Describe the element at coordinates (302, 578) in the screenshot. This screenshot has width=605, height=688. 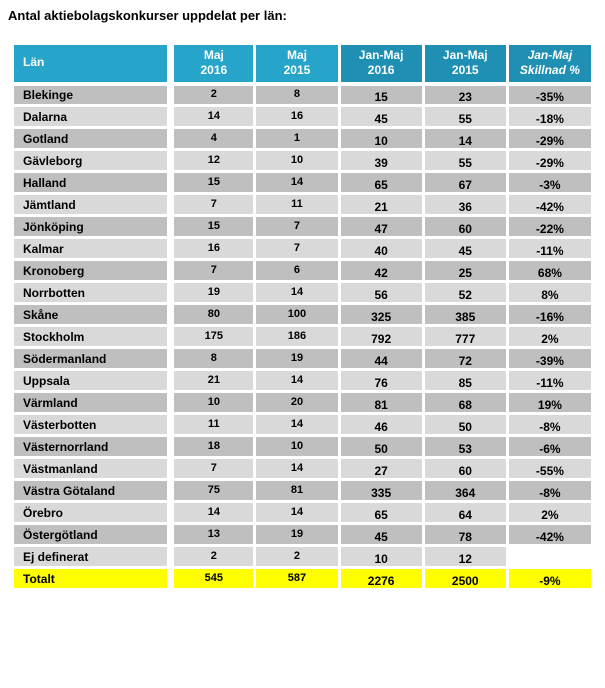
I see `table-row-totalt: Totalt 545 587 2276 2500 -9%` at that location.